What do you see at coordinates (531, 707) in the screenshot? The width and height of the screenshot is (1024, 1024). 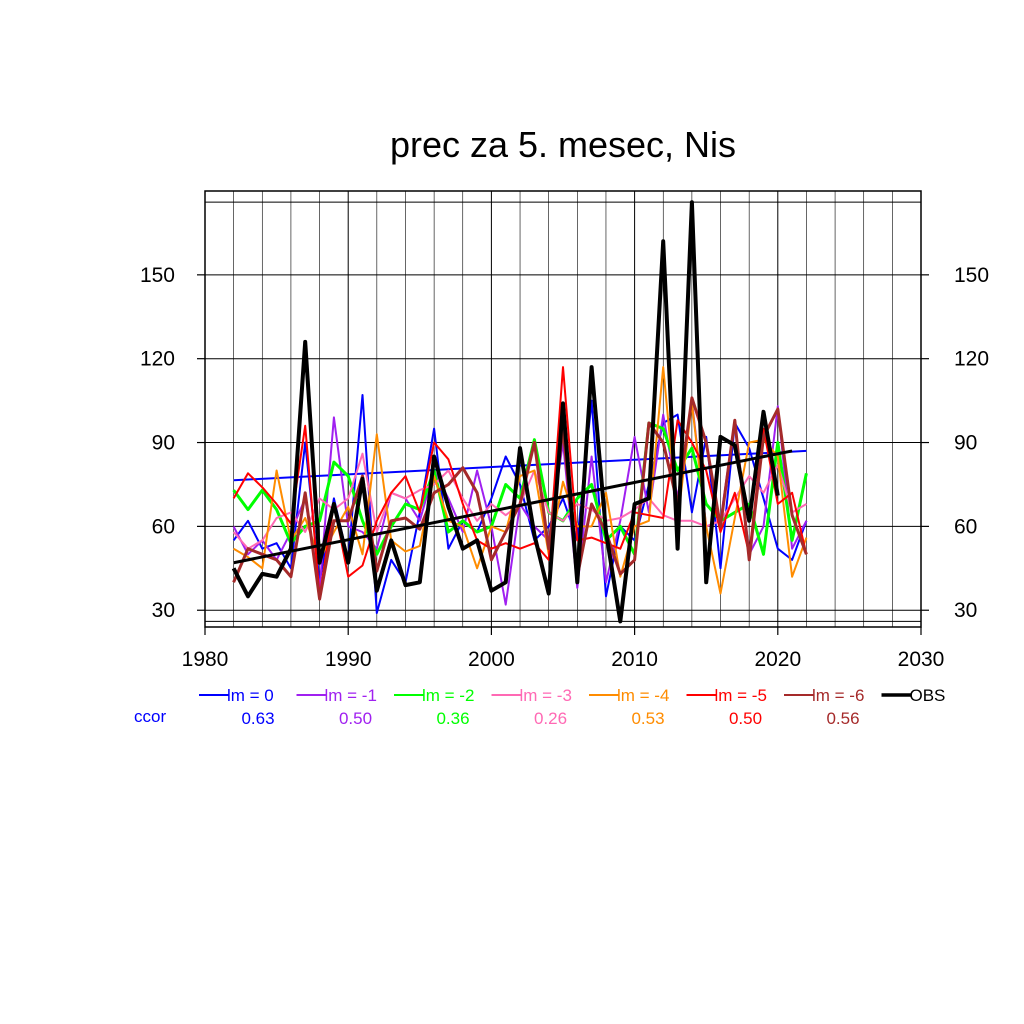 I see `legend-item: lm = -3 0.26` at bounding box center [531, 707].